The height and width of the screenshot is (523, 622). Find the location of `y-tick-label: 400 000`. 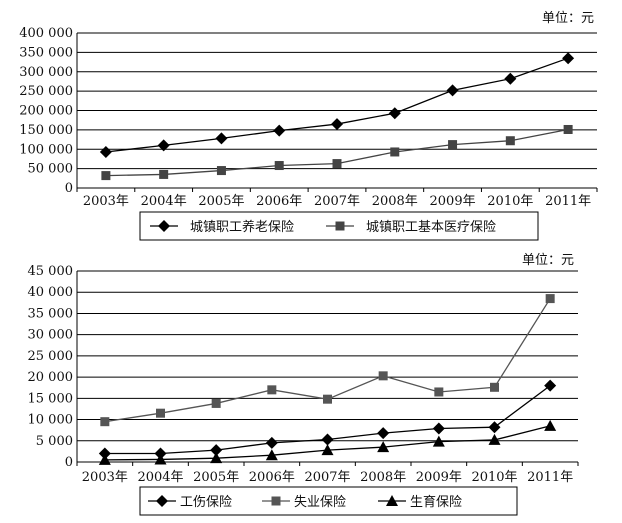

y-tick-label: 400 000 is located at coordinates (46, 33).